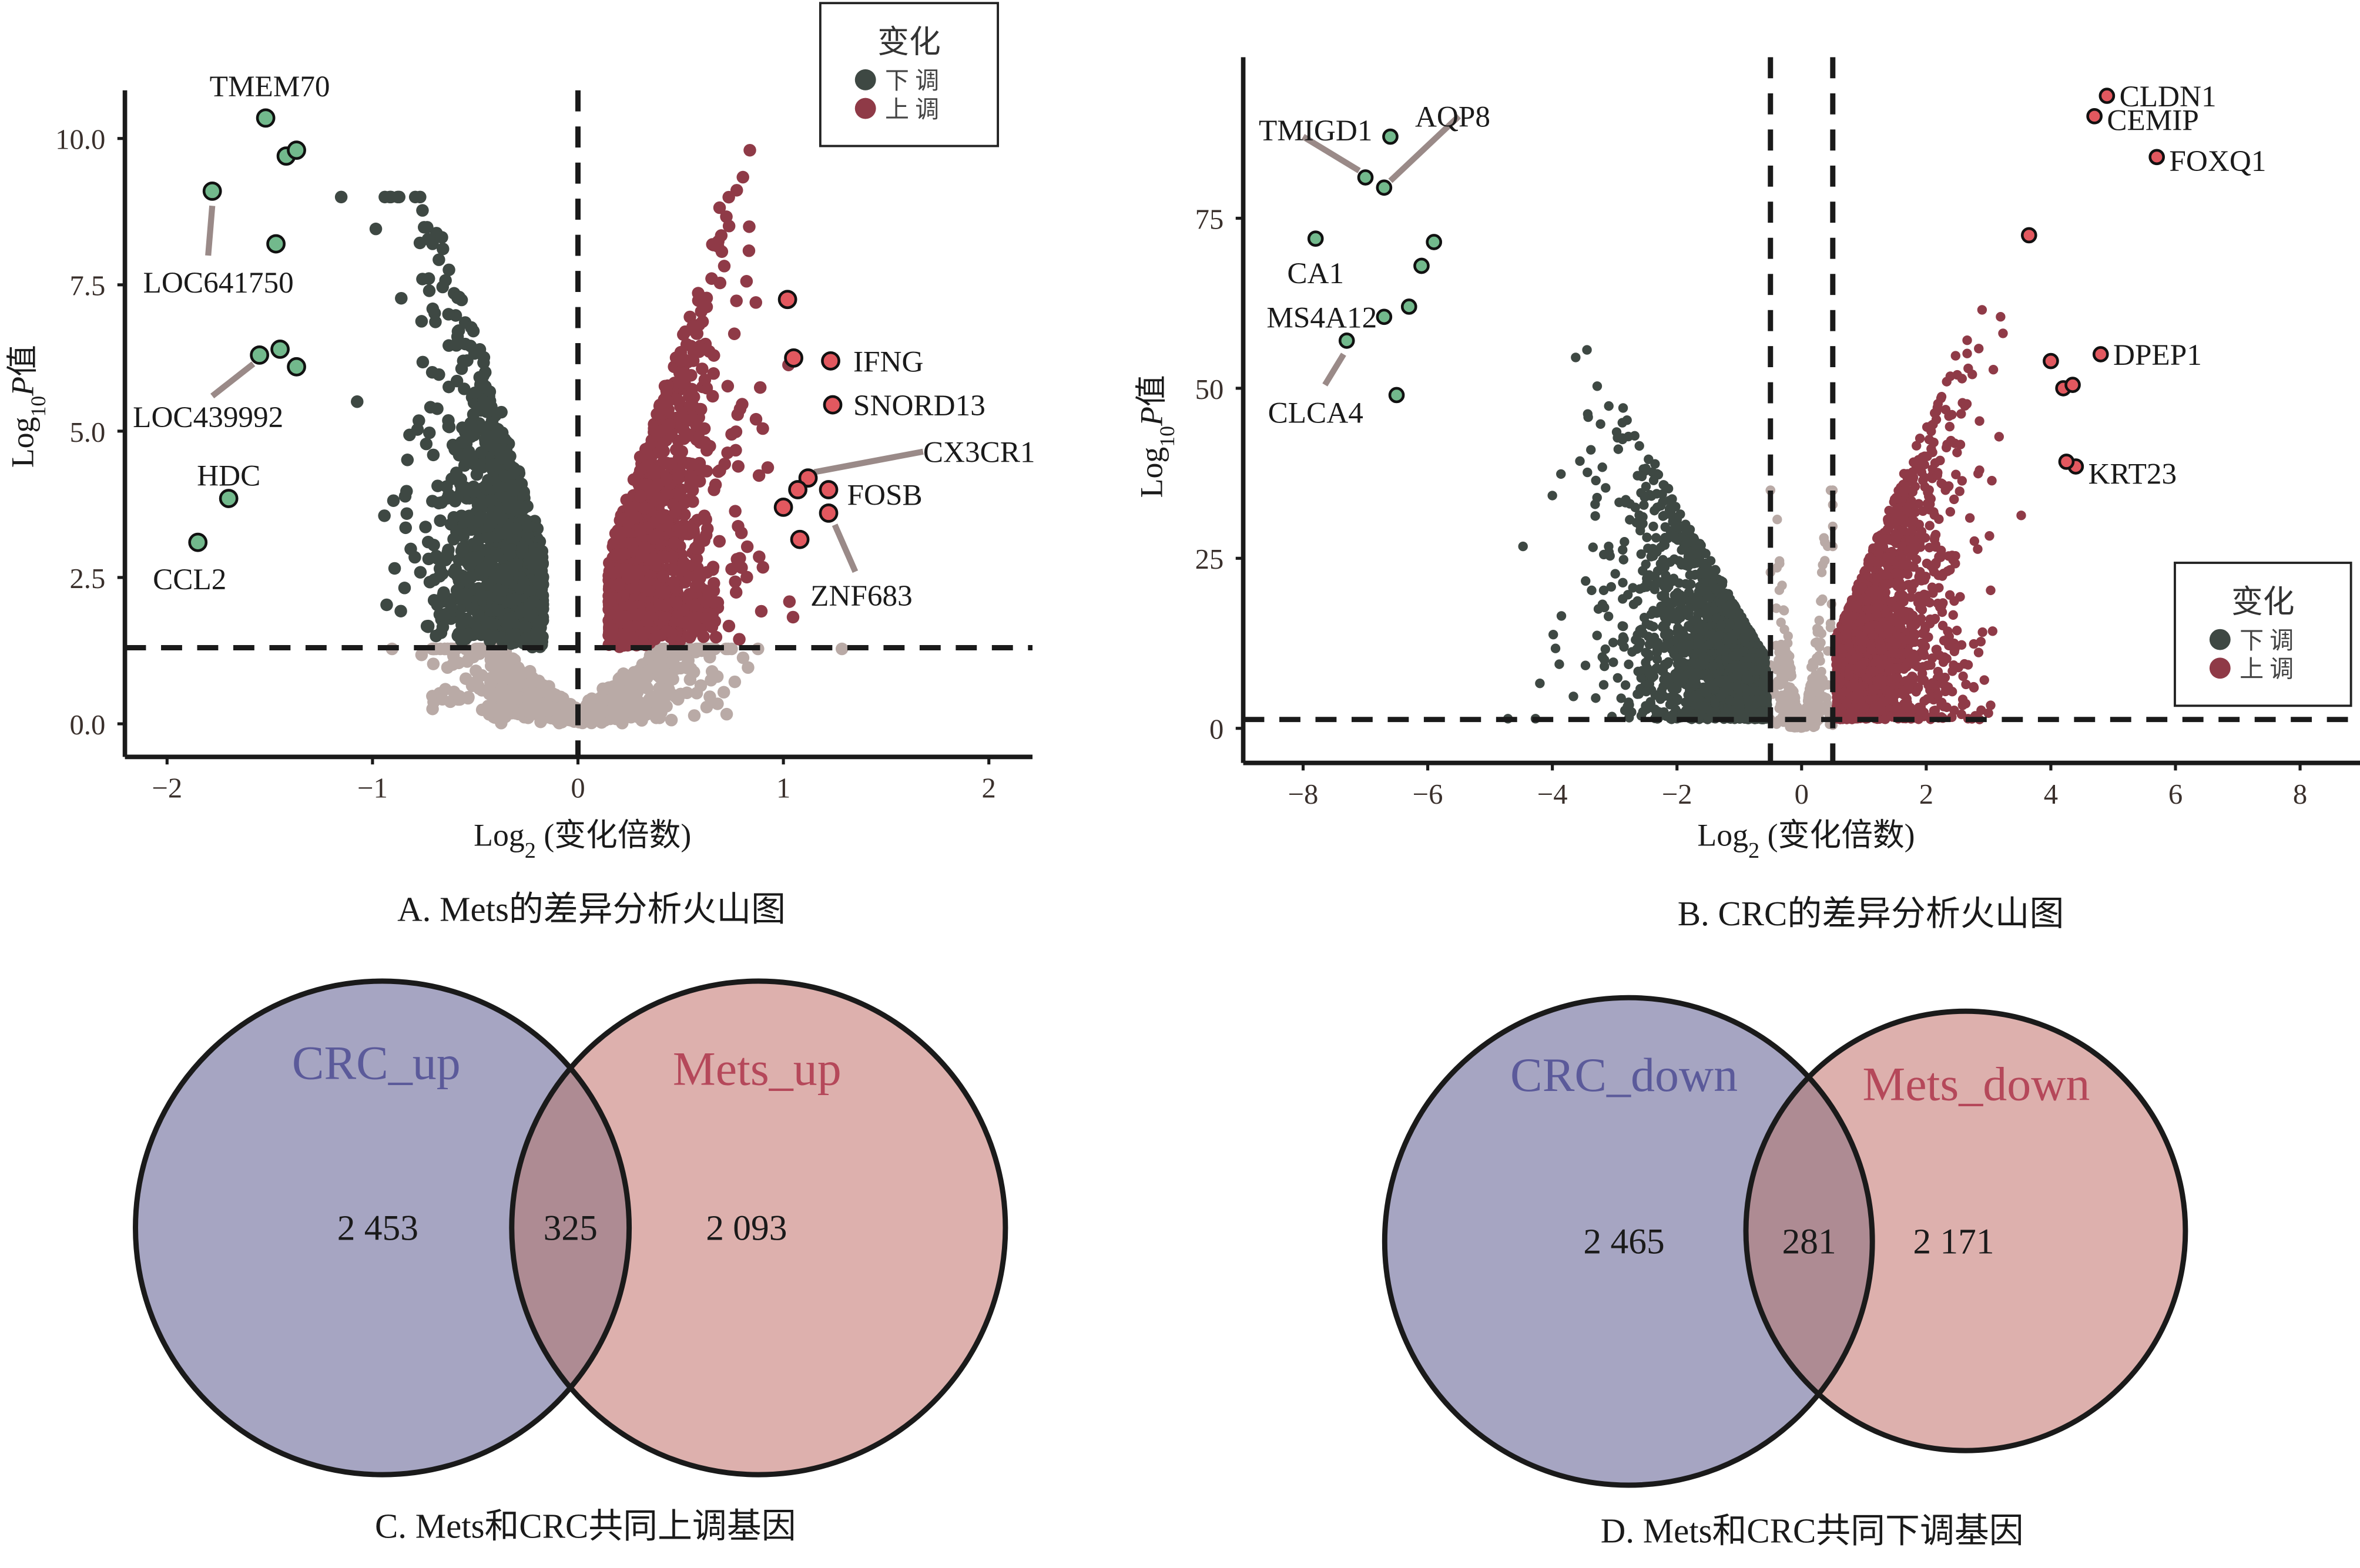  I want to click on x-tick-label: −2, so click(167, 788).